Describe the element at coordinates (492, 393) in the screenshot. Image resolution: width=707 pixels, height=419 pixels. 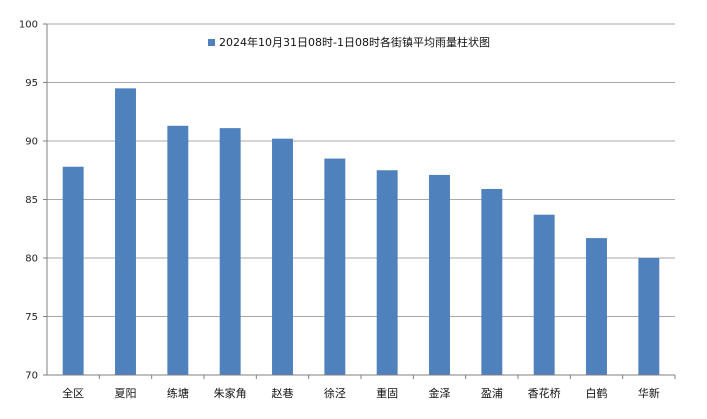
I see `x-tick-label: 盈浦` at that location.